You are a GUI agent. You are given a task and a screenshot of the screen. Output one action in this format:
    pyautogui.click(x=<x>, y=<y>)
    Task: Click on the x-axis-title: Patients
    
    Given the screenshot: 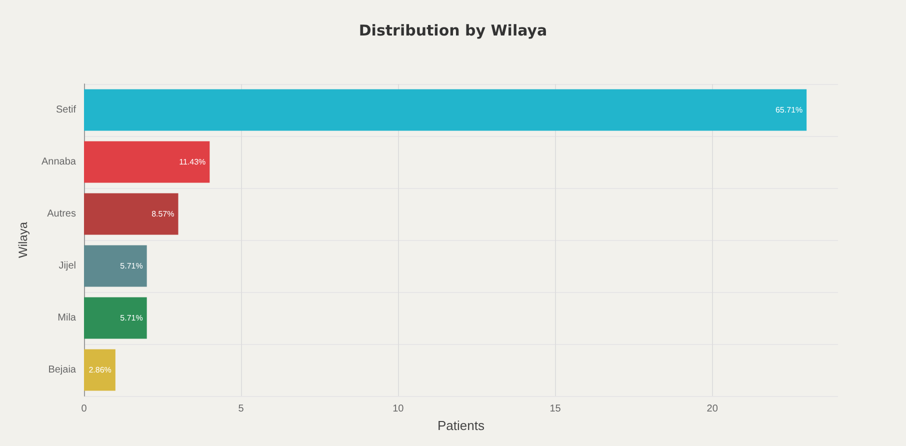 What is the action you would take?
    pyautogui.click(x=461, y=425)
    